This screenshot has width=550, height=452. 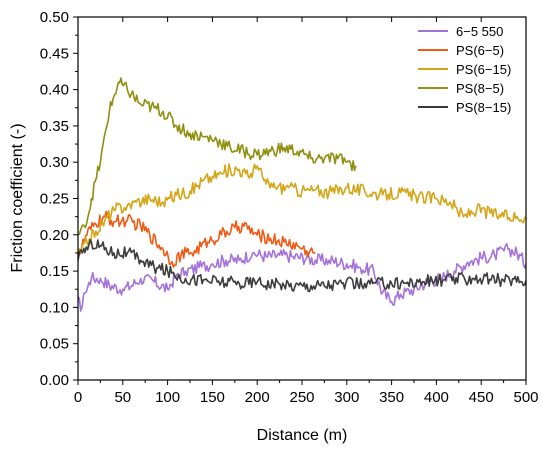 I want to click on legend: 6−5 550 PS(6−5) PS(6−15) PS(8−5) PS(8−15), so click(x=464, y=69).